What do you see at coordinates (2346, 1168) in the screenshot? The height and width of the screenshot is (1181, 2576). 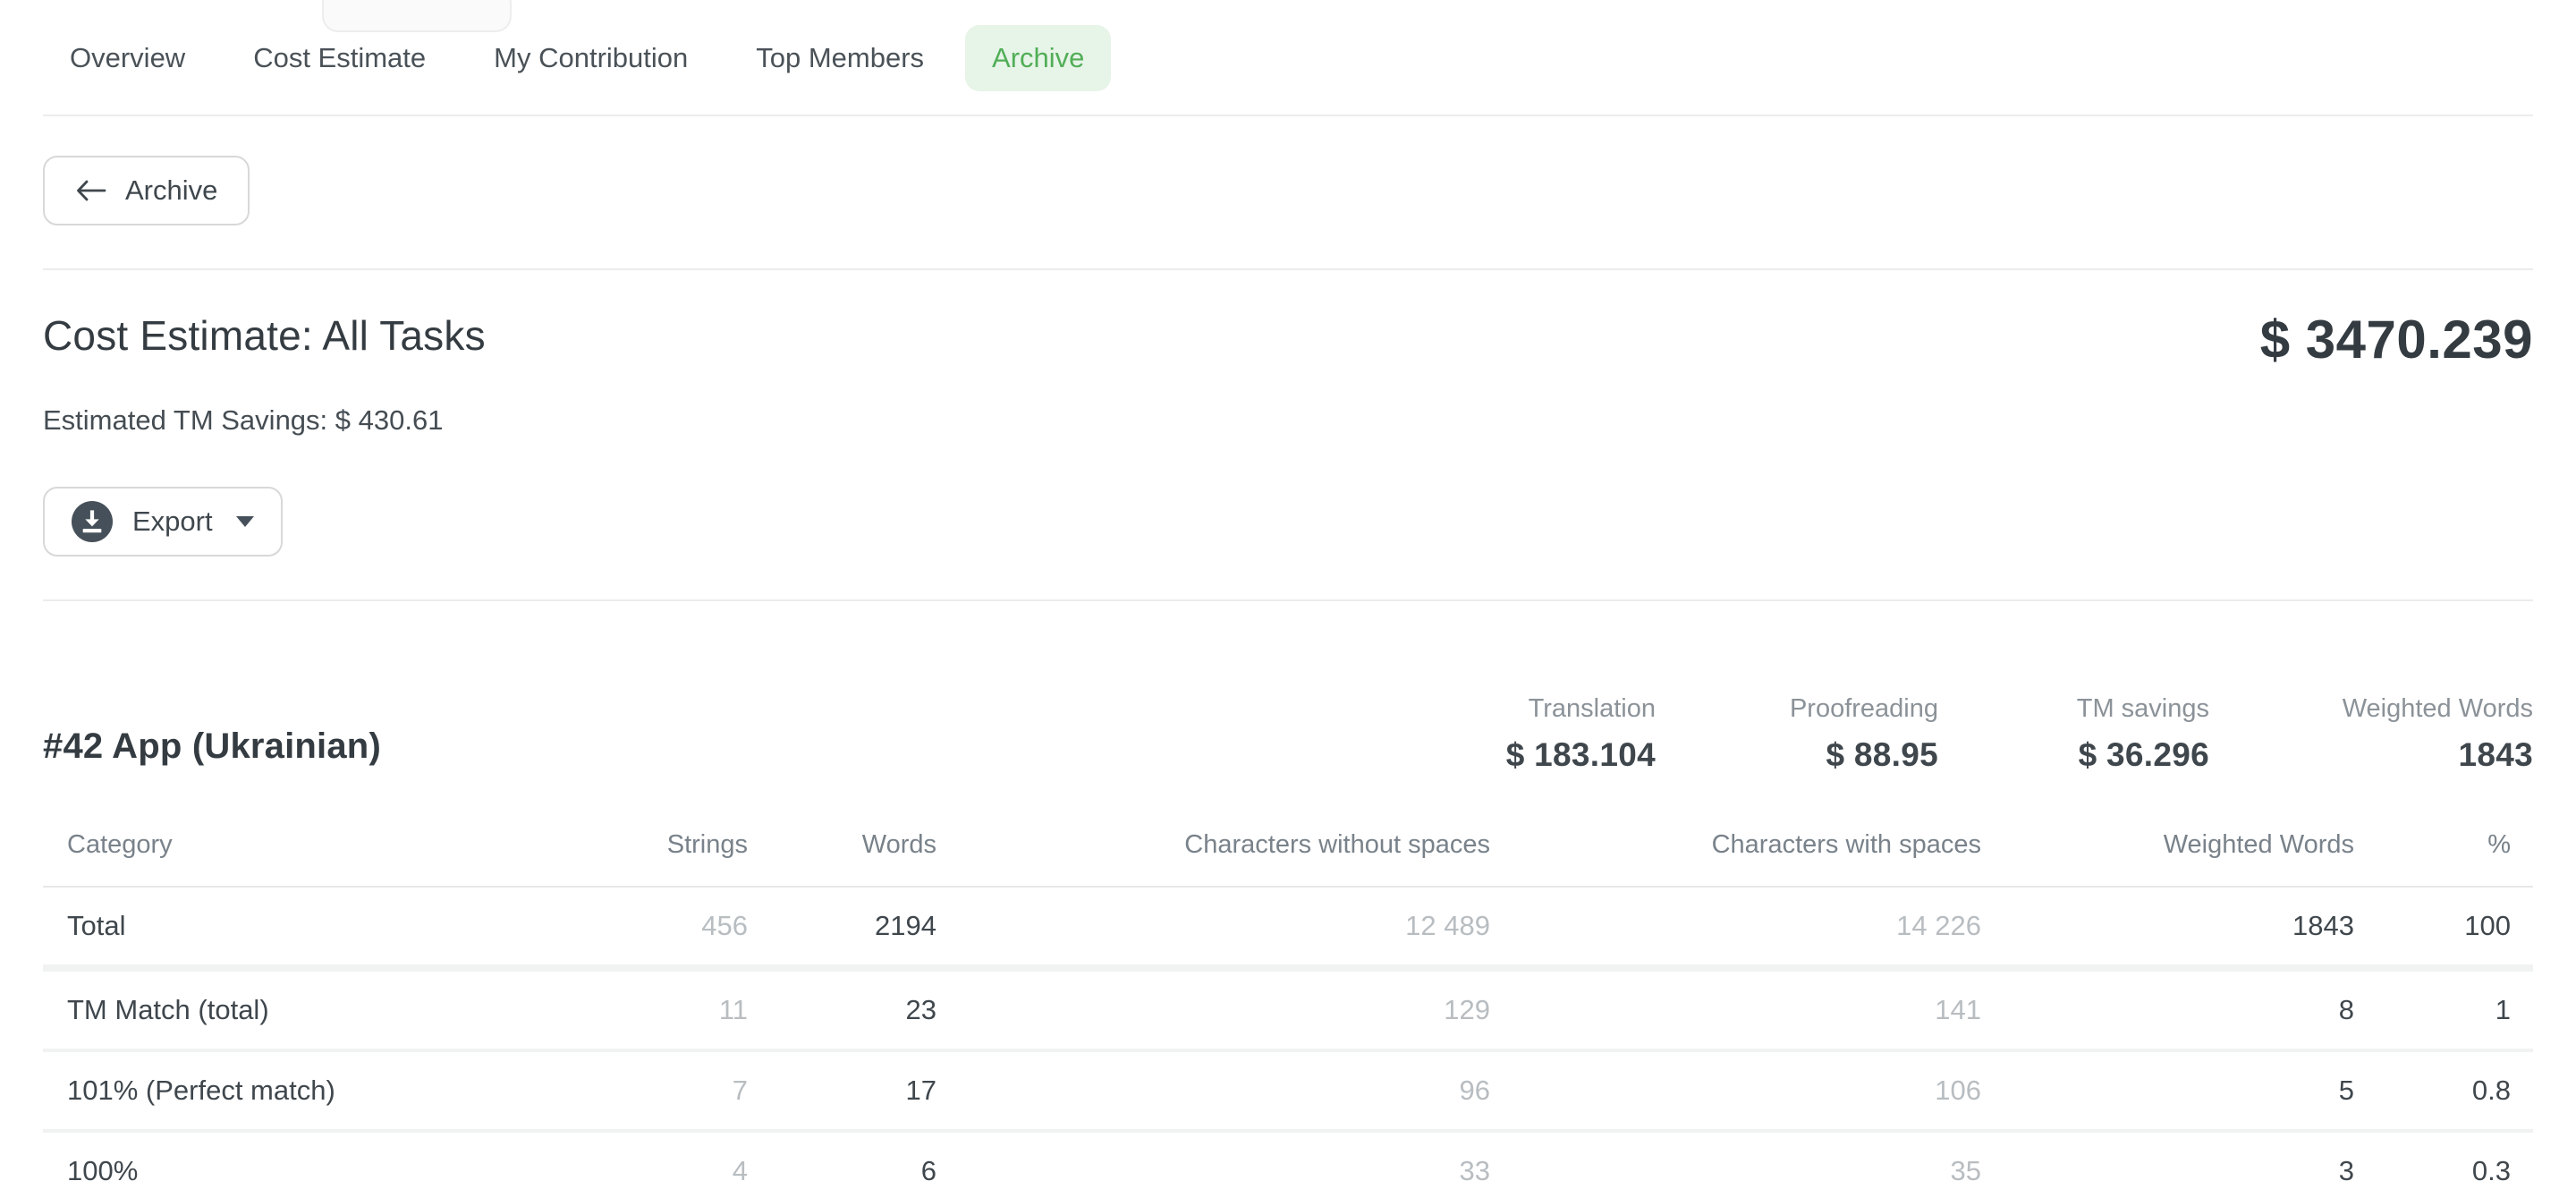 I see `cell-weighted-words: 3` at bounding box center [2346, 1168].